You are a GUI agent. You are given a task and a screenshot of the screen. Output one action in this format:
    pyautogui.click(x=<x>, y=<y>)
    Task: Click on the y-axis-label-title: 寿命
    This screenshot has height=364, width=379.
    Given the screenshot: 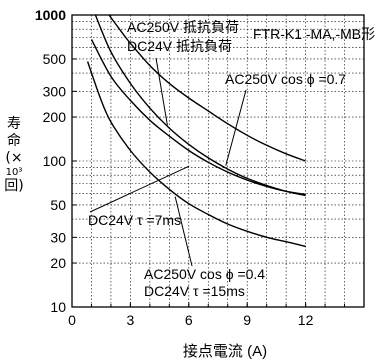 What is the action you would take?
    pyautogui.click(x=14, y=132)
    